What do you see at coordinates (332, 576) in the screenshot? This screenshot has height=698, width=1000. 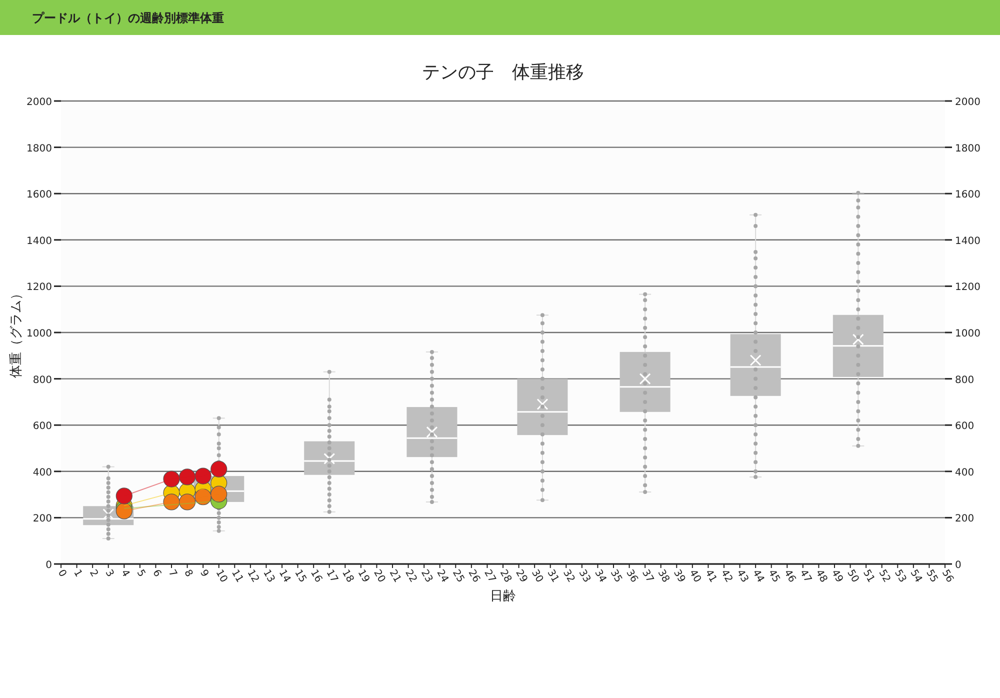 I see `x-tick-label: 17` at bounding box center [332, 576].